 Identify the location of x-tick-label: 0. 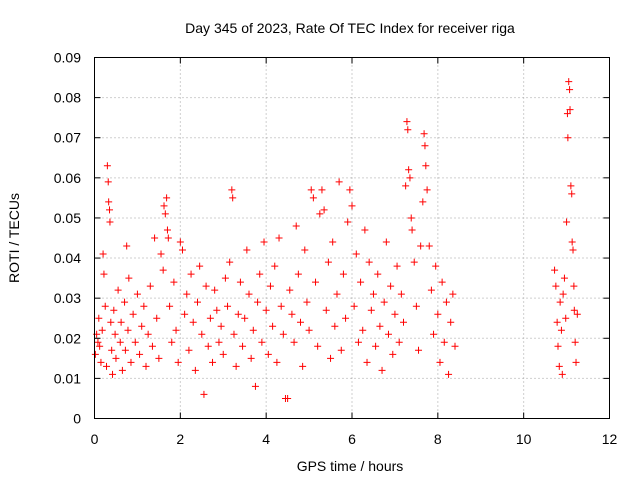
(95, 439).